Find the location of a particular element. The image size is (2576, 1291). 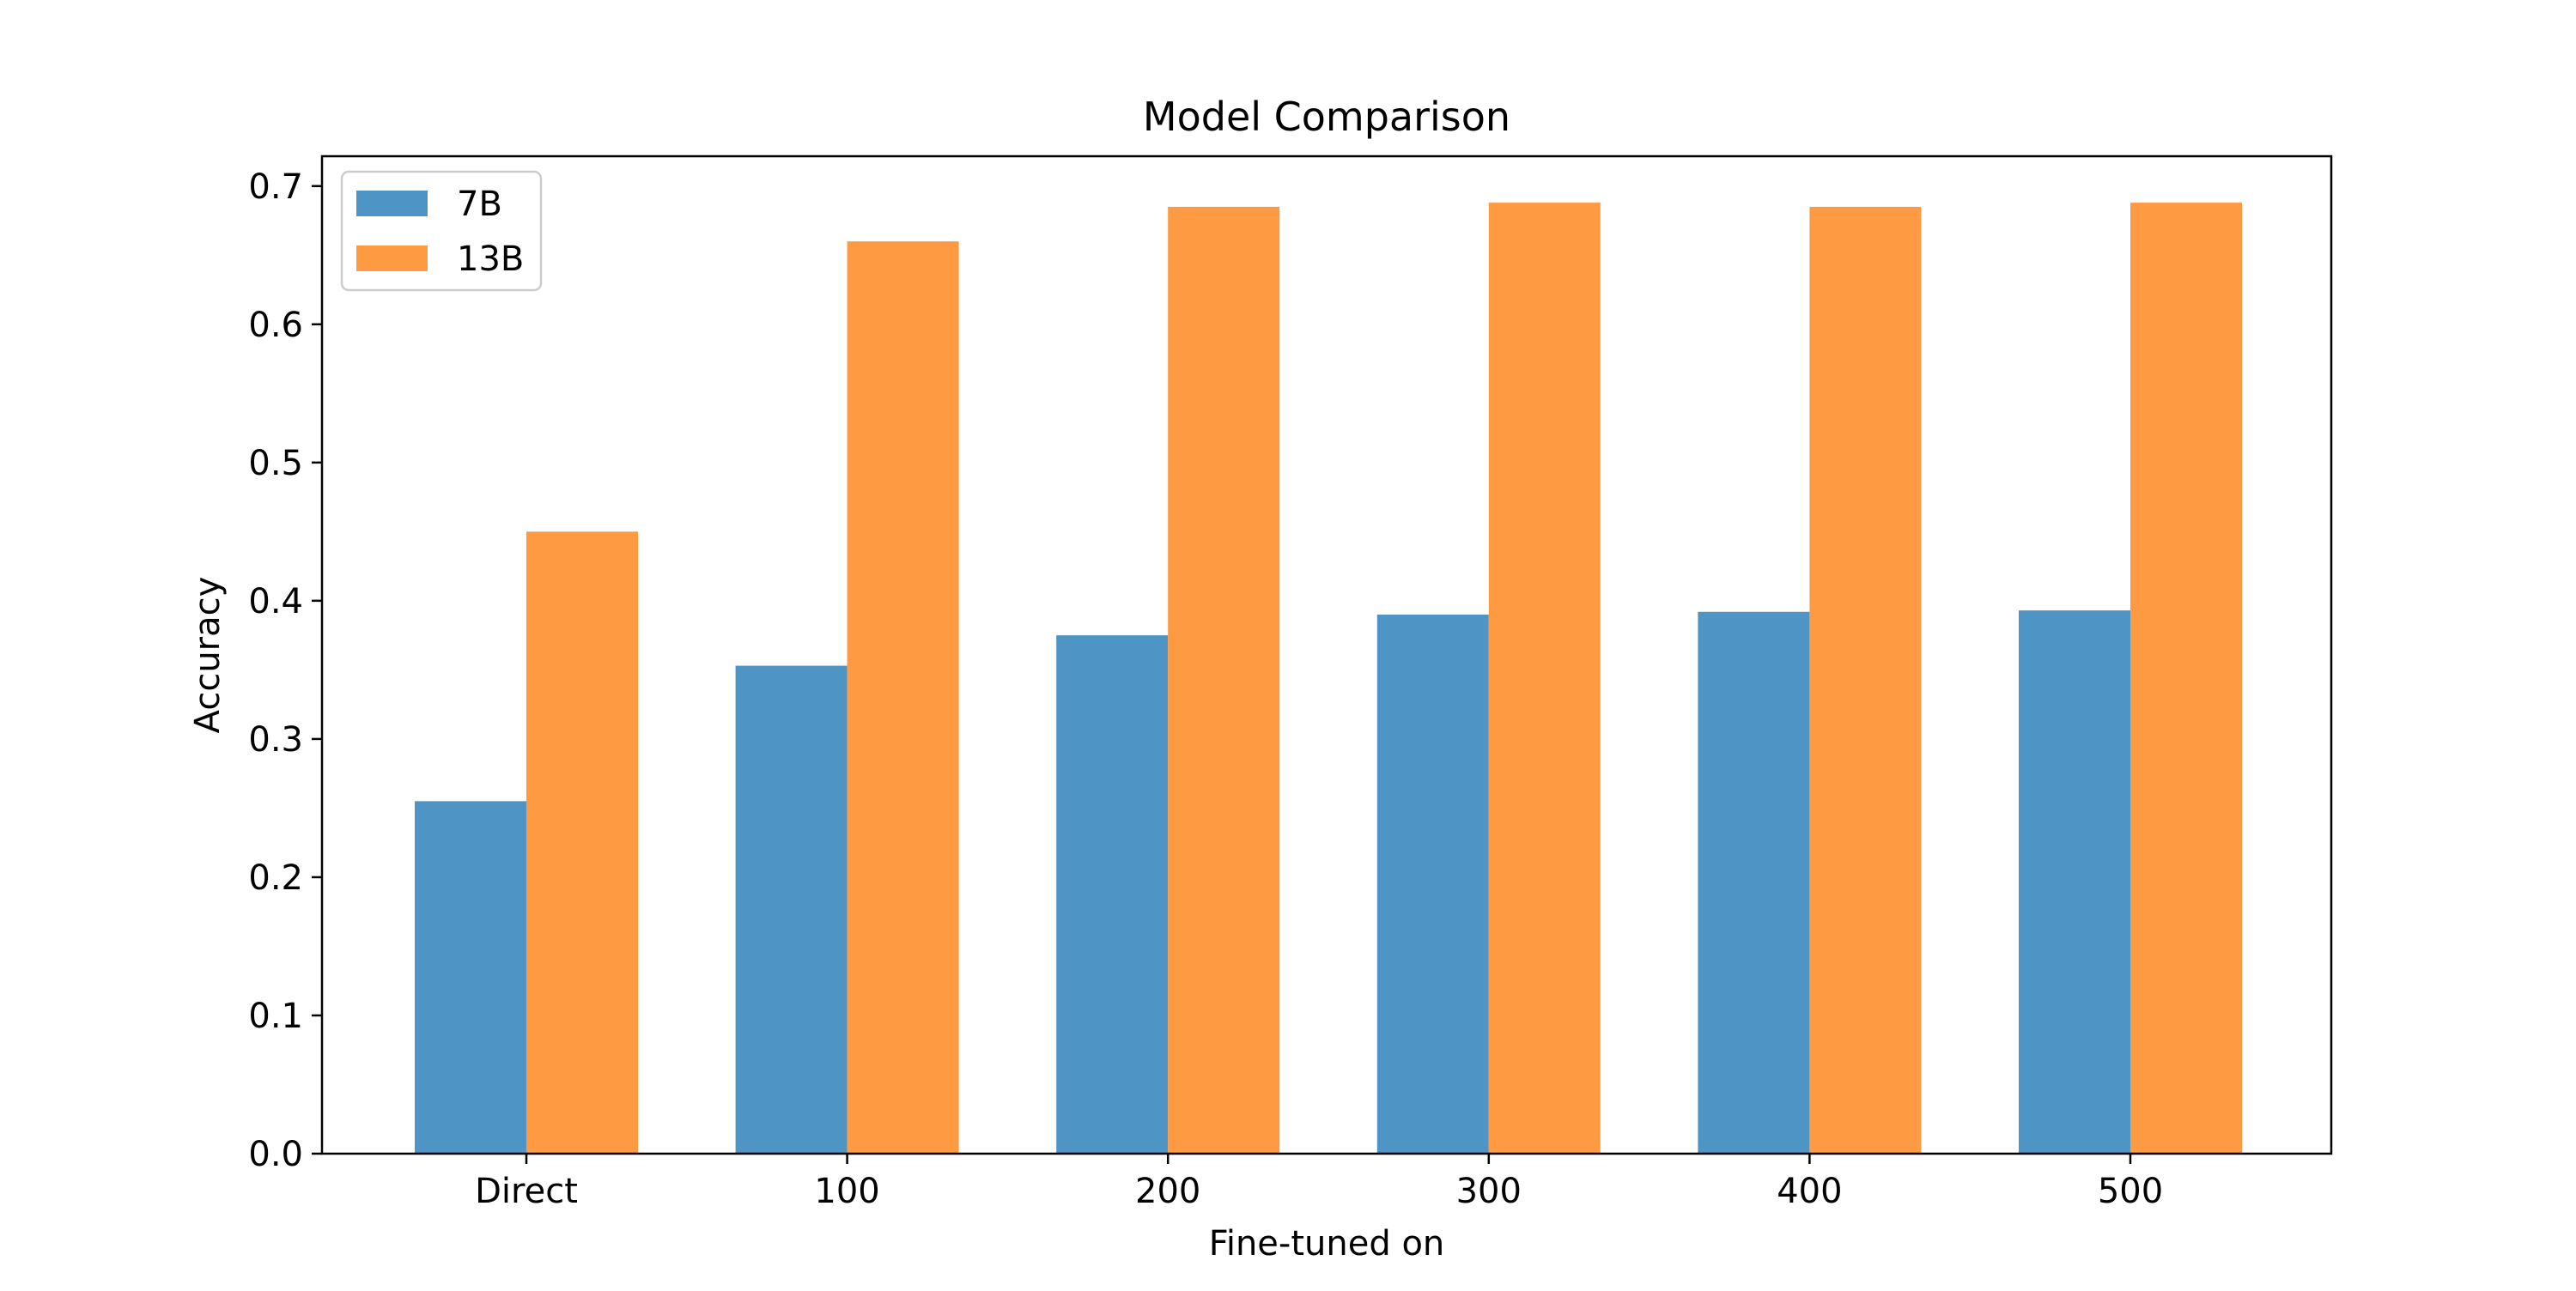

y-tick-label: 0.3 is located at coordinates (275, 740).